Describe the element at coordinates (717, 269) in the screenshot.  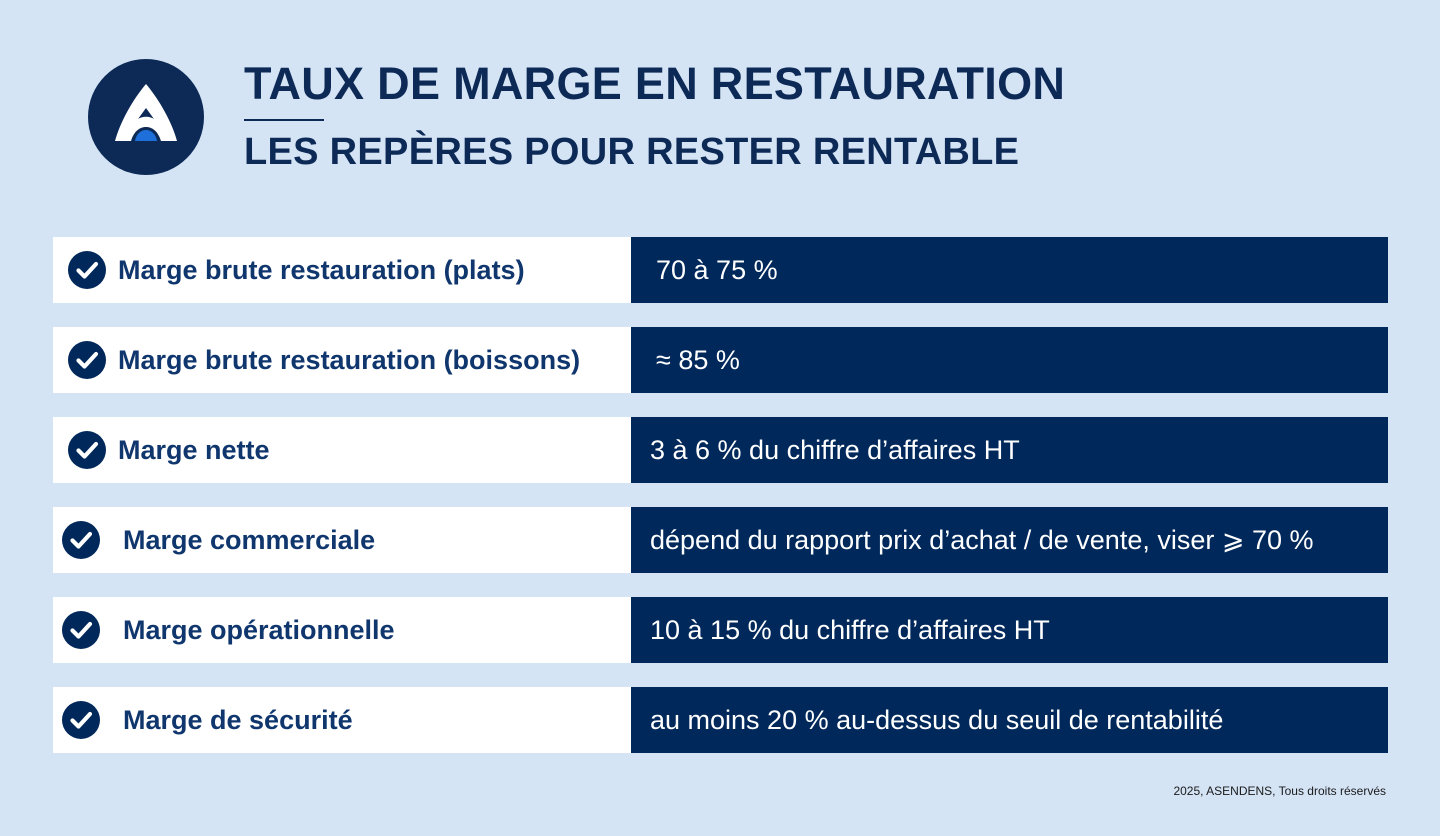
I see `row-value: 70 à 75 %` at that location.